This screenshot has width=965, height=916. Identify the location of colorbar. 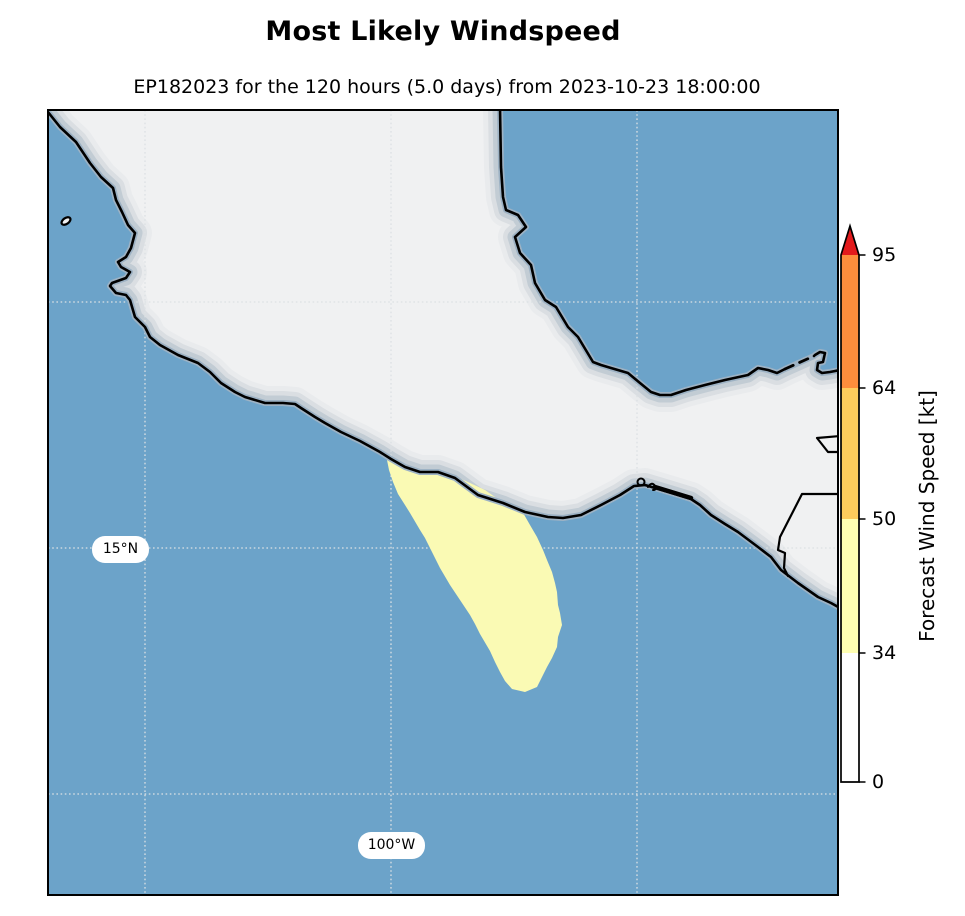
(853, 503).